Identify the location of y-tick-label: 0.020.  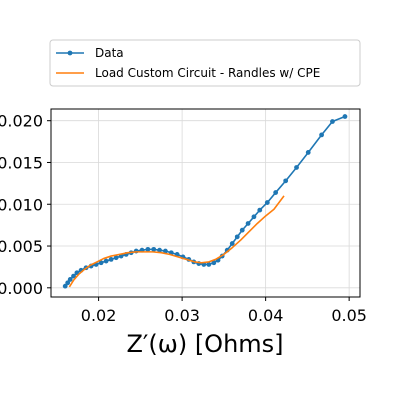
(21, 121).